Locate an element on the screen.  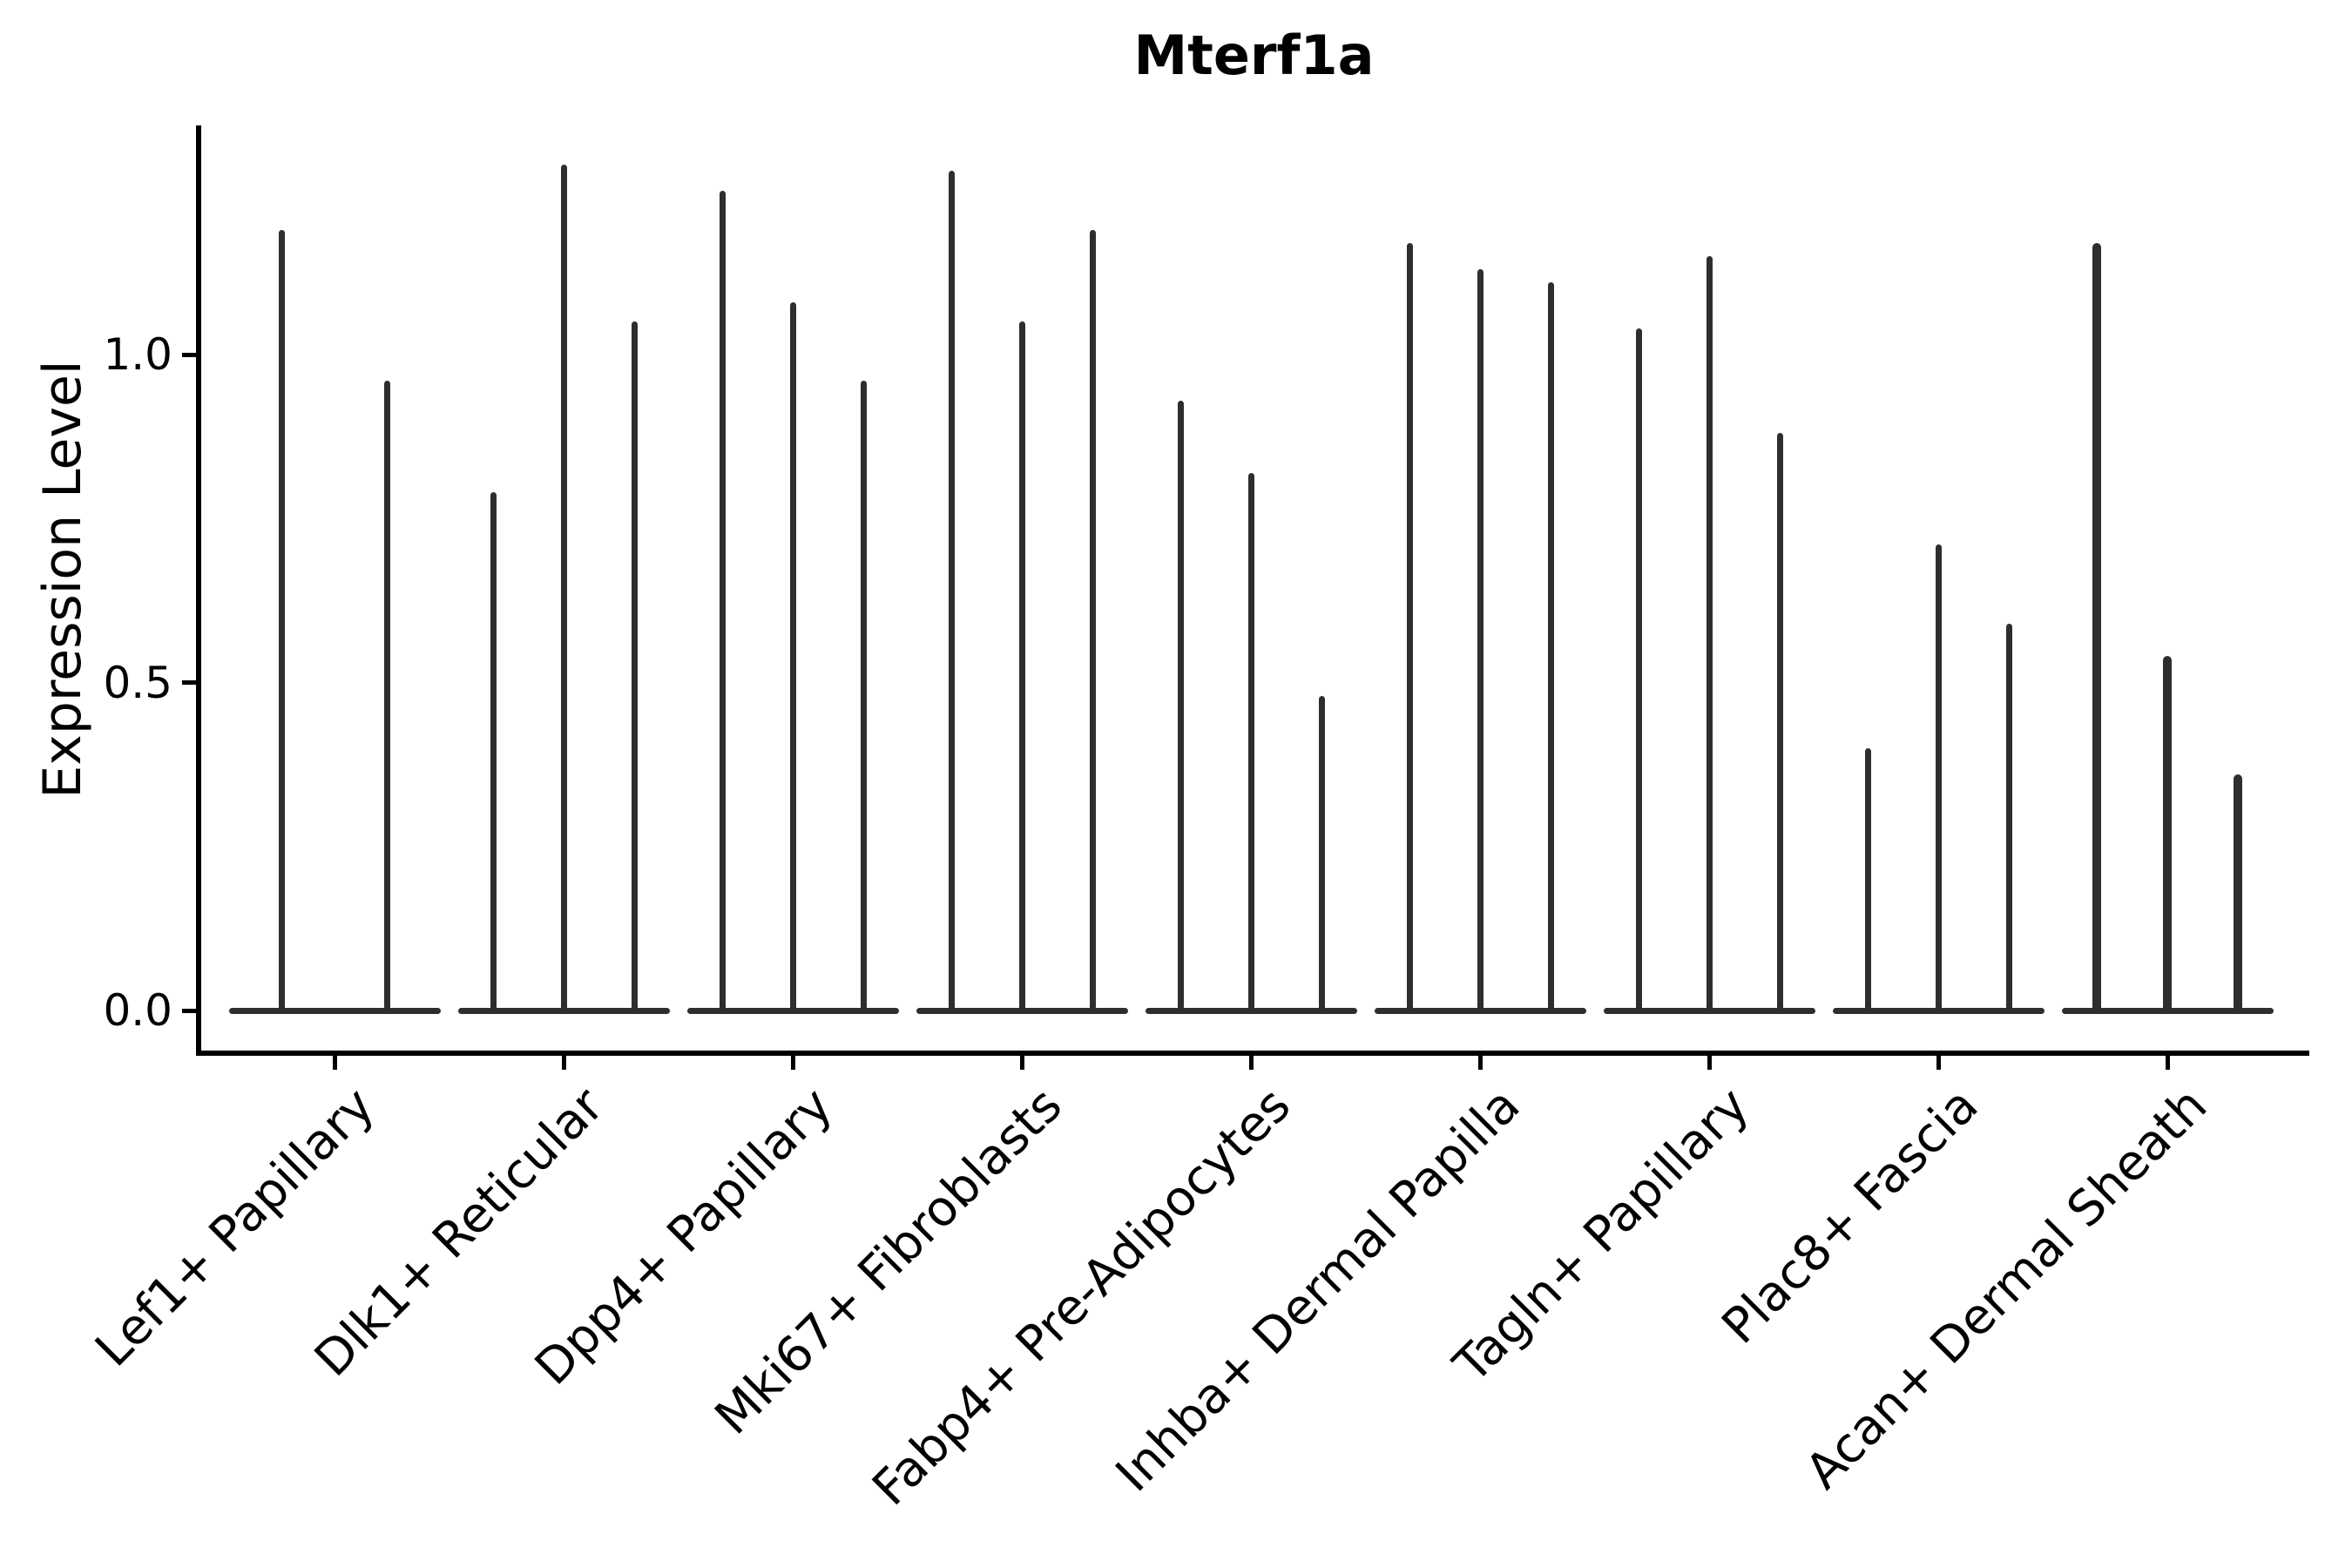
y-tick-label: 0.0 is located at coordinates (137, 1011).